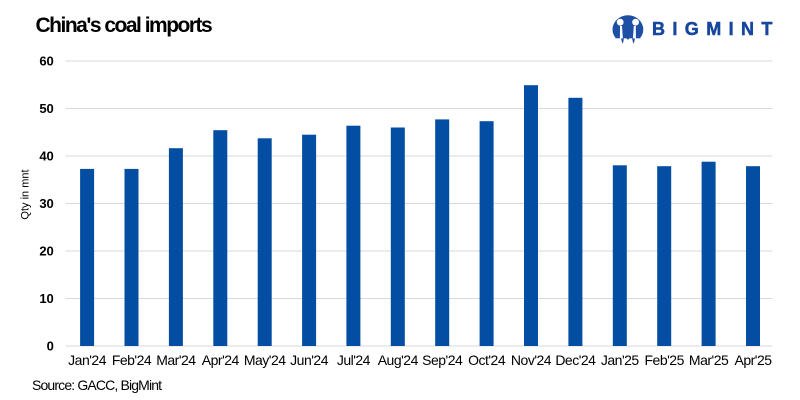 Image resolution: width=800 pixels, height=400 pixels. Describe the element at coordinates (176, 360) in the screenshot. I see `svg-text: Mar'24` at that location.